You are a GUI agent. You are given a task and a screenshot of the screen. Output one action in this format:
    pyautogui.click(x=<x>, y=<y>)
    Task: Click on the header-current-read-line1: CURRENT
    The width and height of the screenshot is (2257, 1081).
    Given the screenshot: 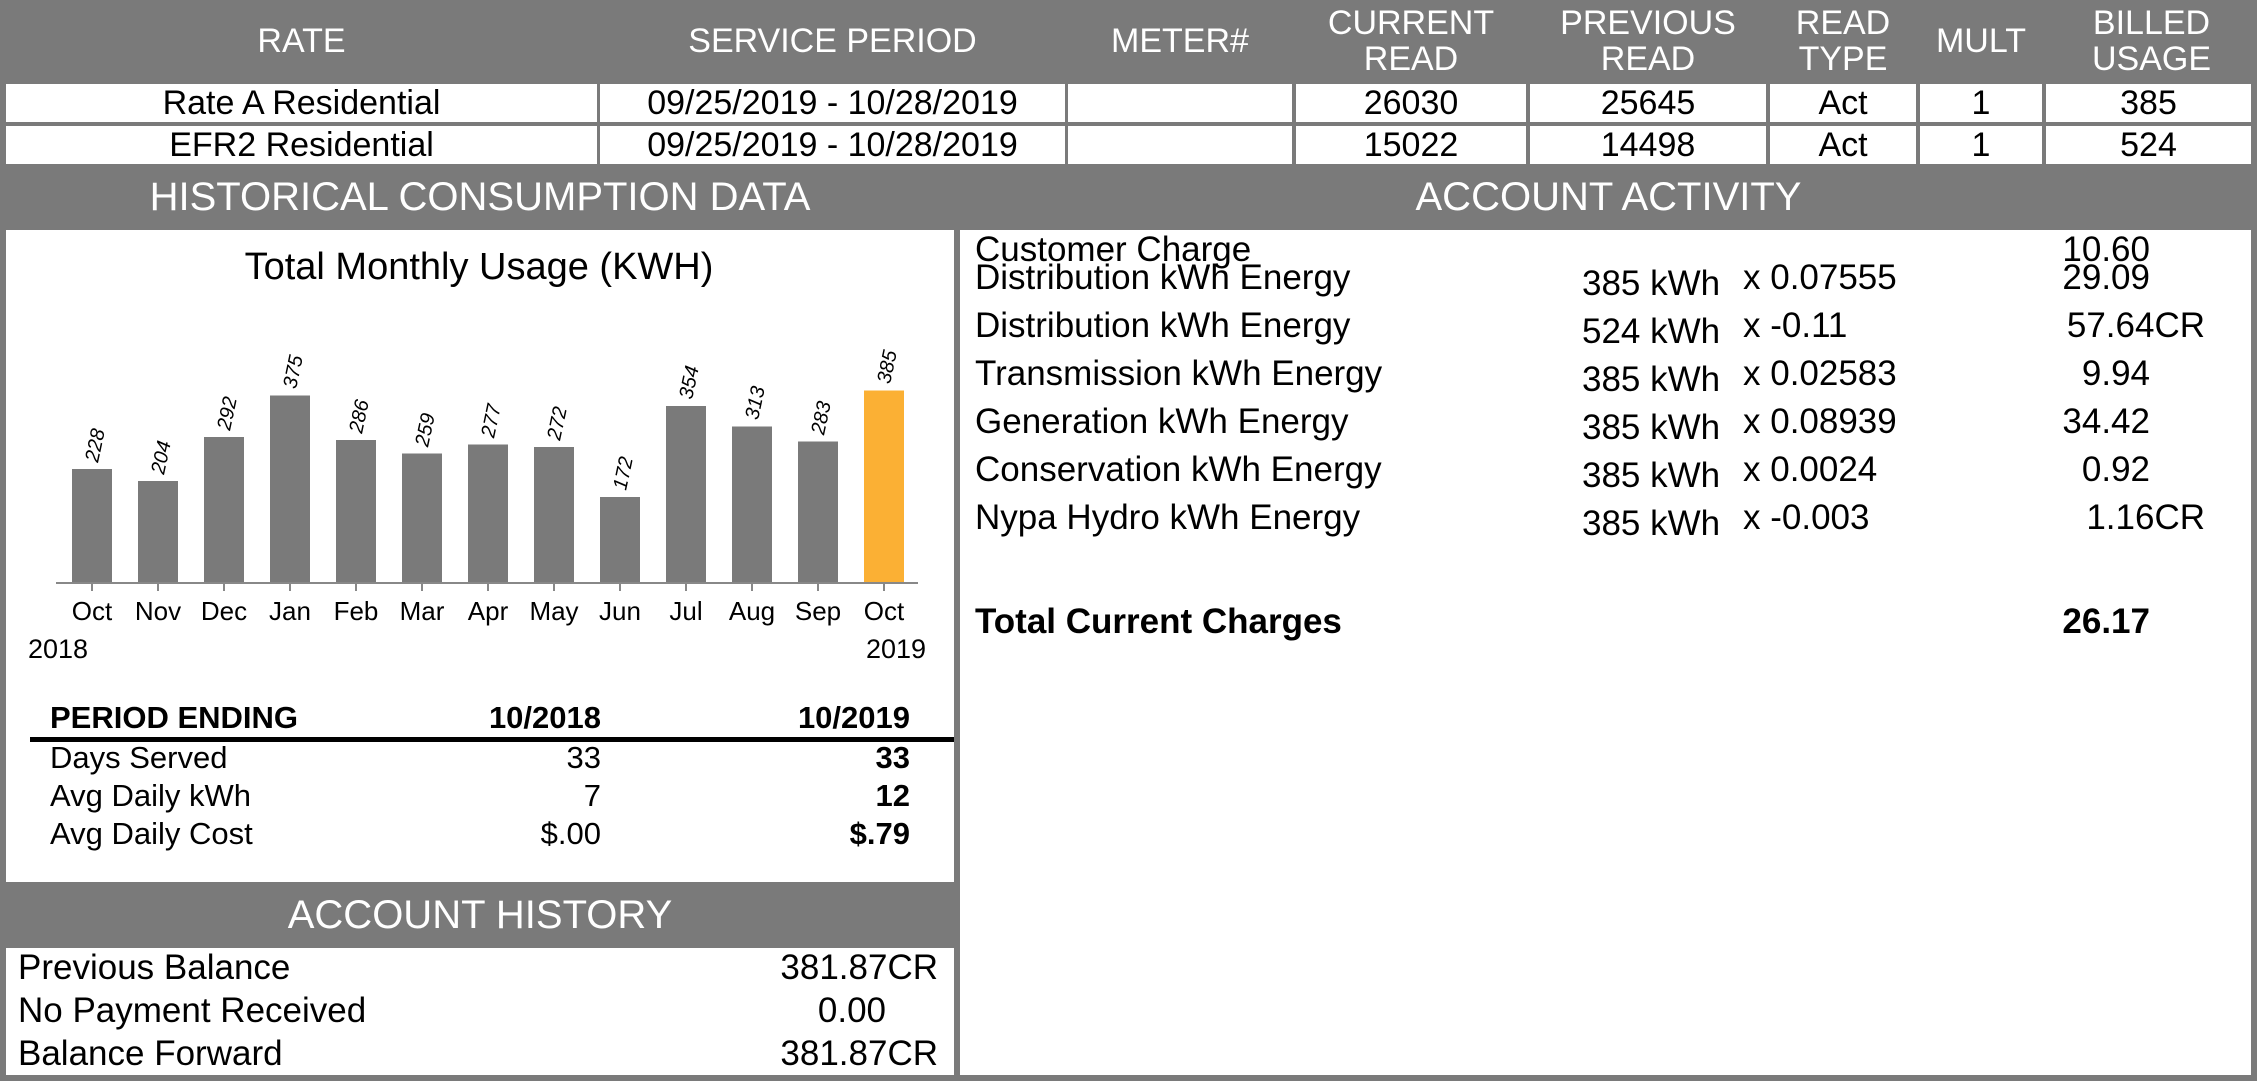 What is the action you would take?
    pyautogui.click(x=1411, y=23)
    